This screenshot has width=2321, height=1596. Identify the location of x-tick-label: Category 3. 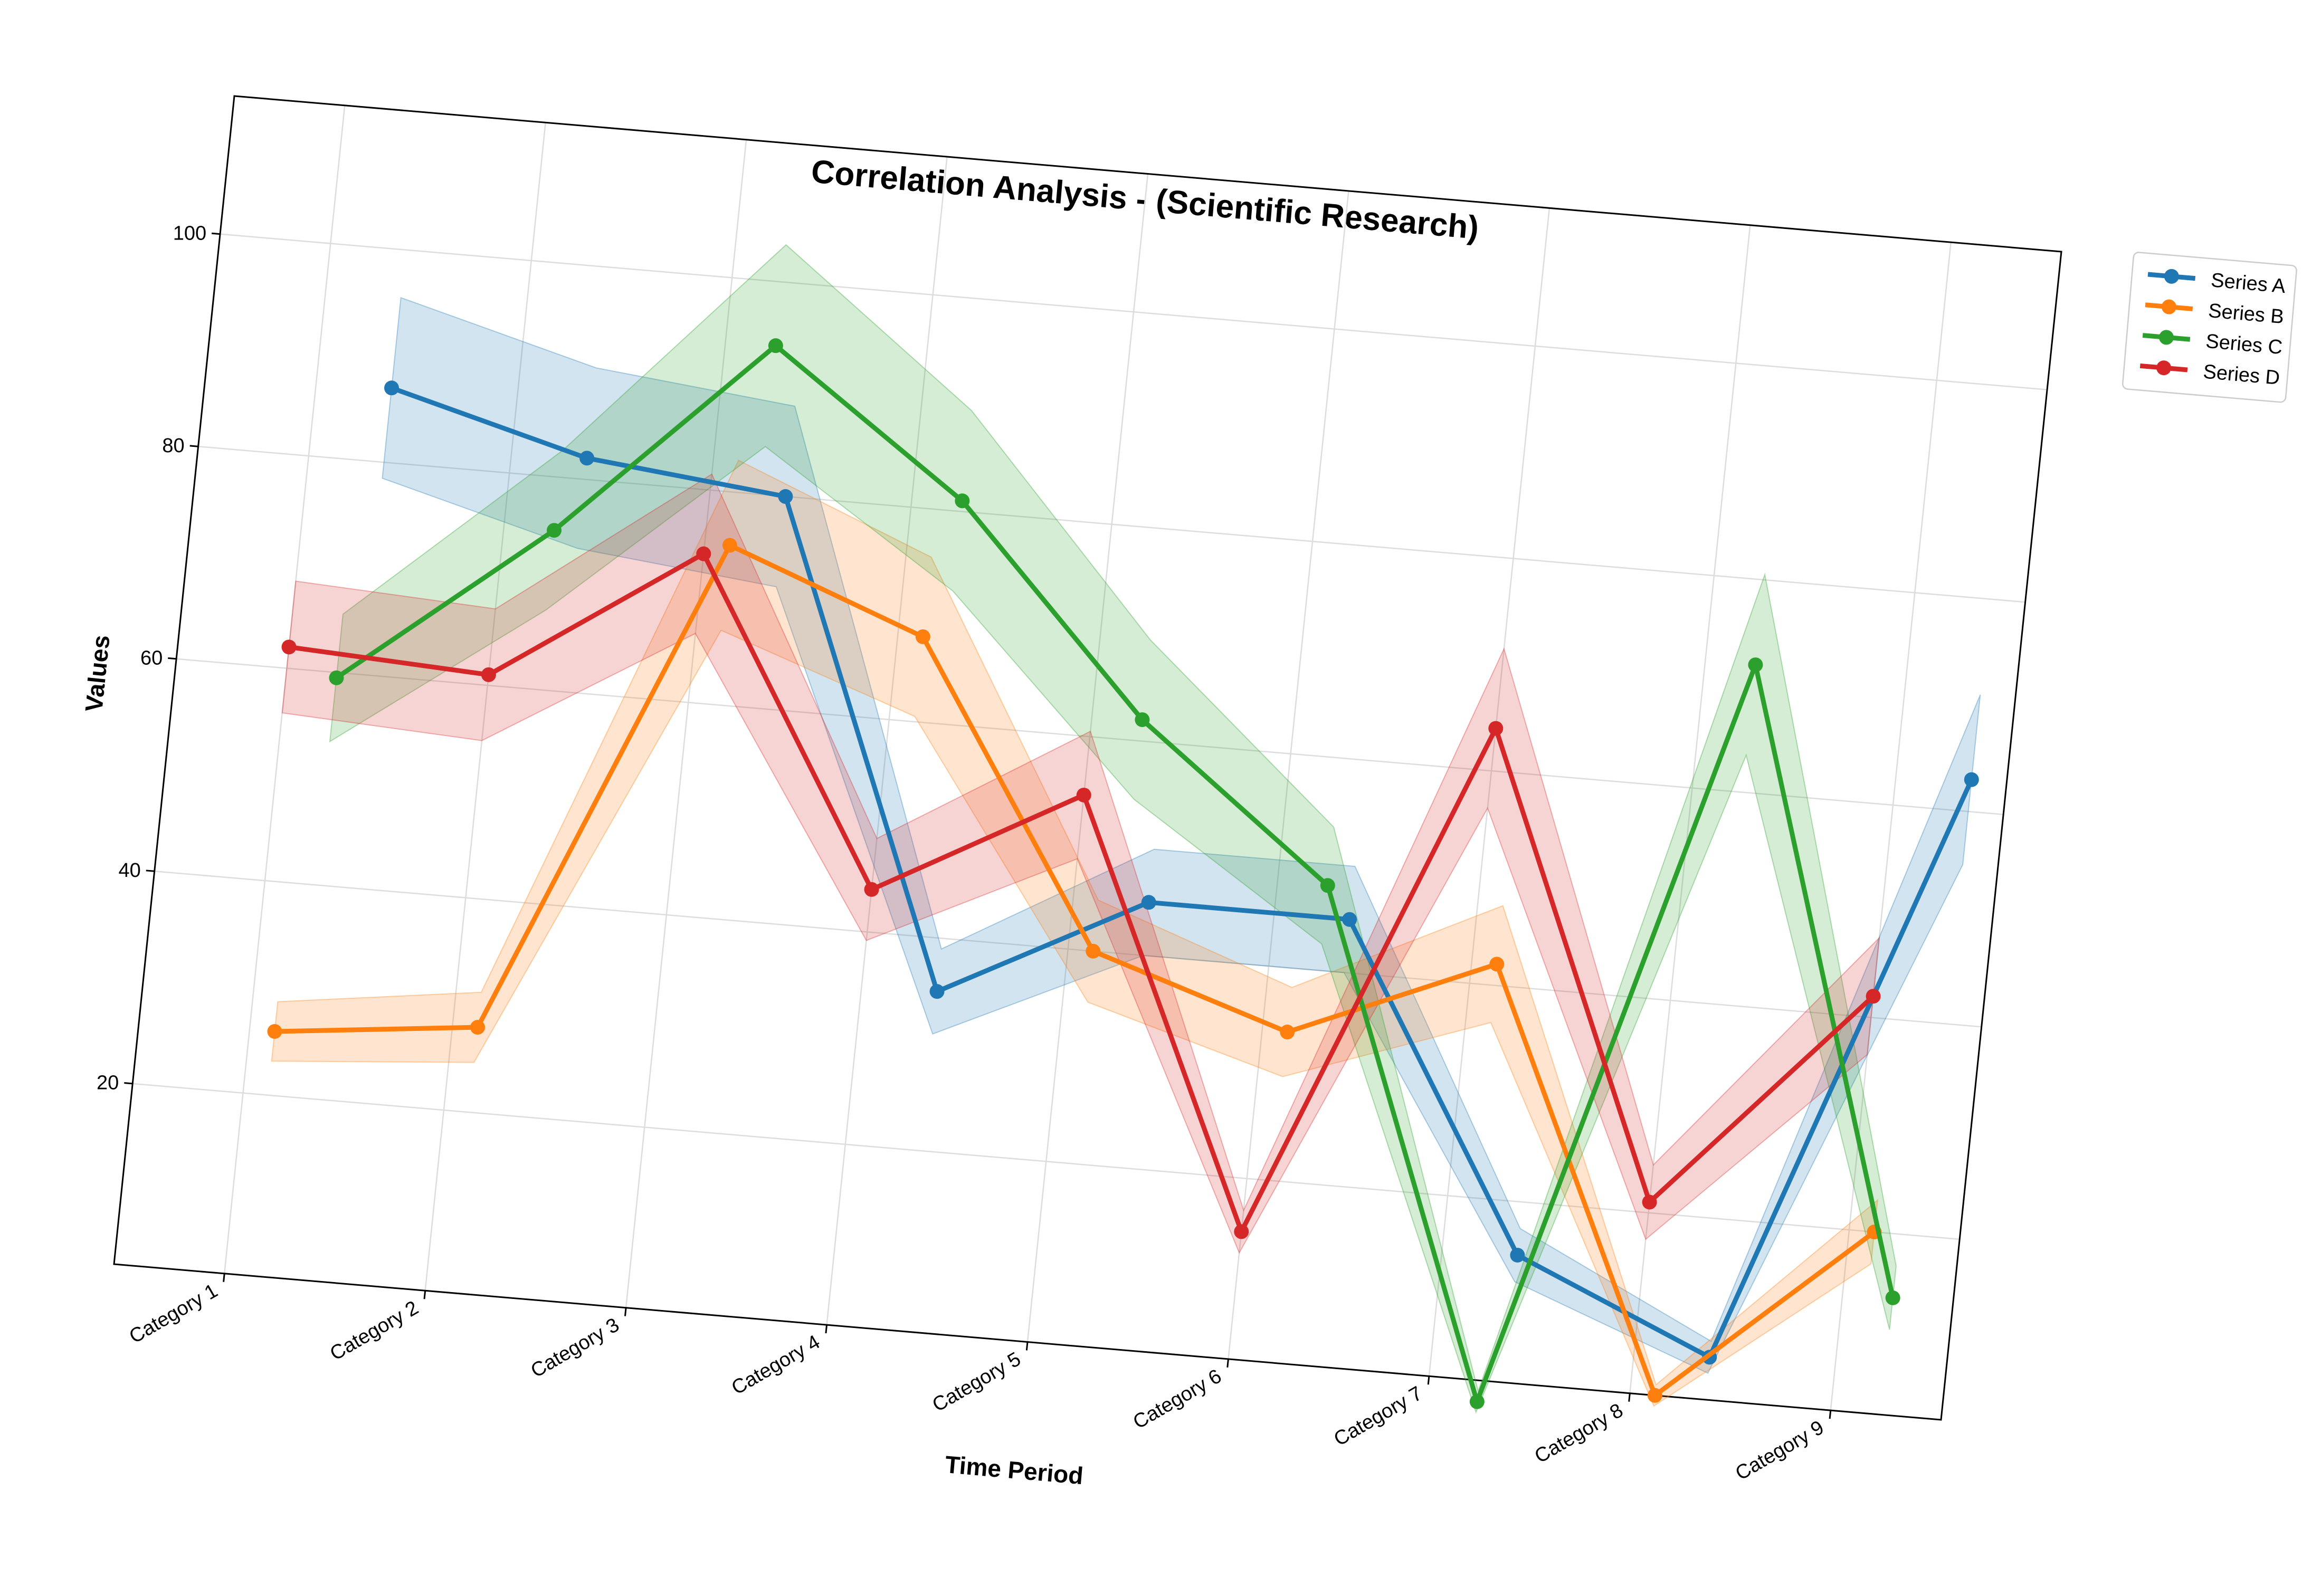
(575, 1348).